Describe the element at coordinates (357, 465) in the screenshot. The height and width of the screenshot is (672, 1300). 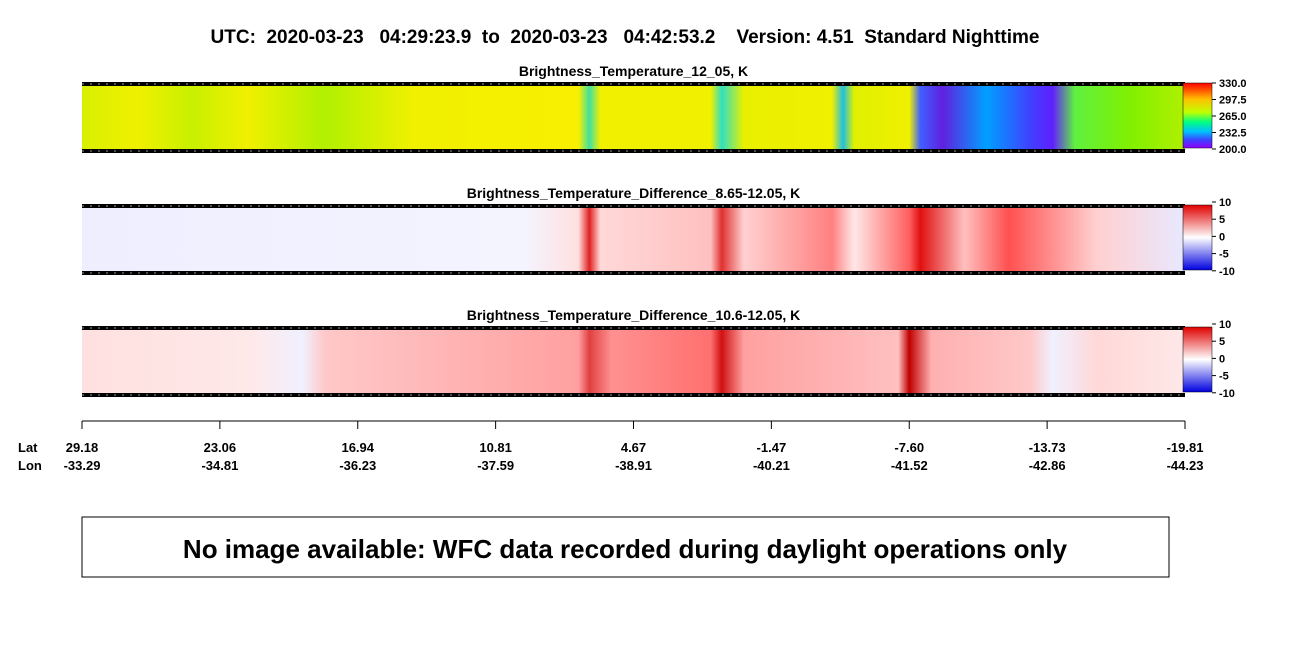
I see `lon-value: -36.23` at that location.